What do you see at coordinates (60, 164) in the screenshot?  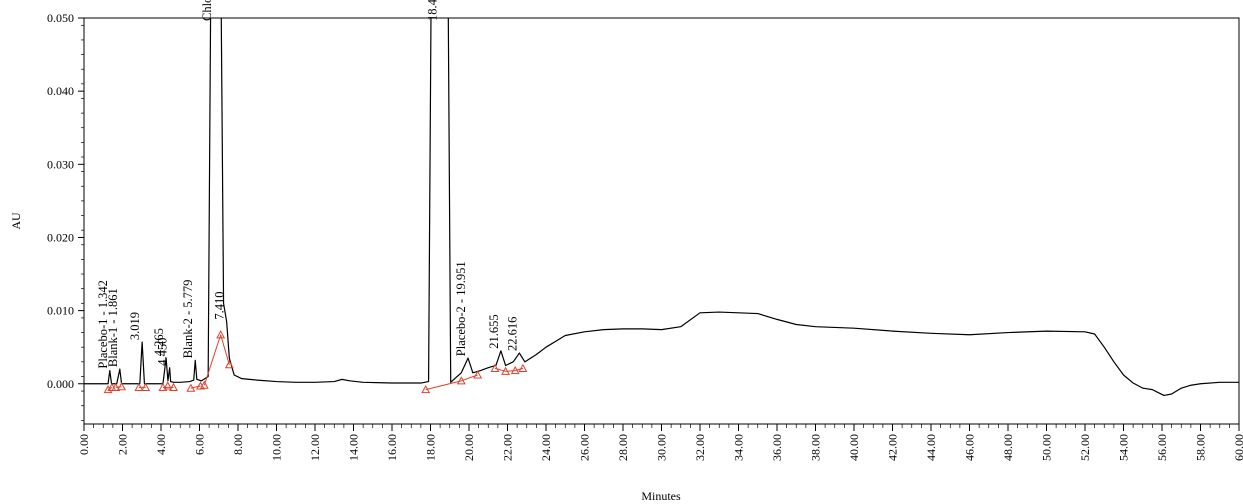 I see `y-tick-label: 0.030` at bounding box center [60, 164].